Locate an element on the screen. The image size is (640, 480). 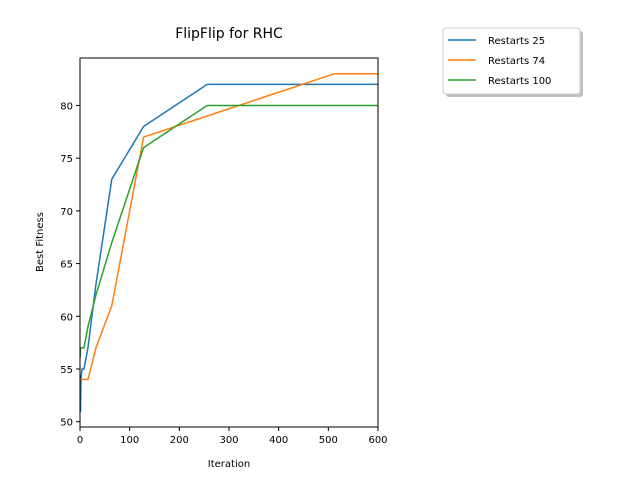
y-tick-label: 80 is located at coordinates (66, 106).